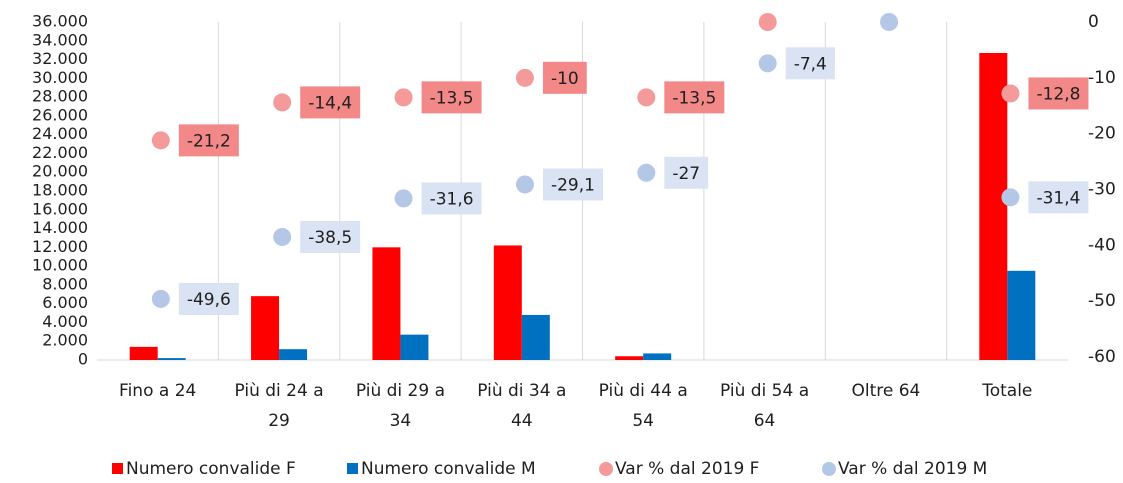 This screenshot has height=483, width=1123. I want to click on y-tick-label: 24.000, so click(60, 133).